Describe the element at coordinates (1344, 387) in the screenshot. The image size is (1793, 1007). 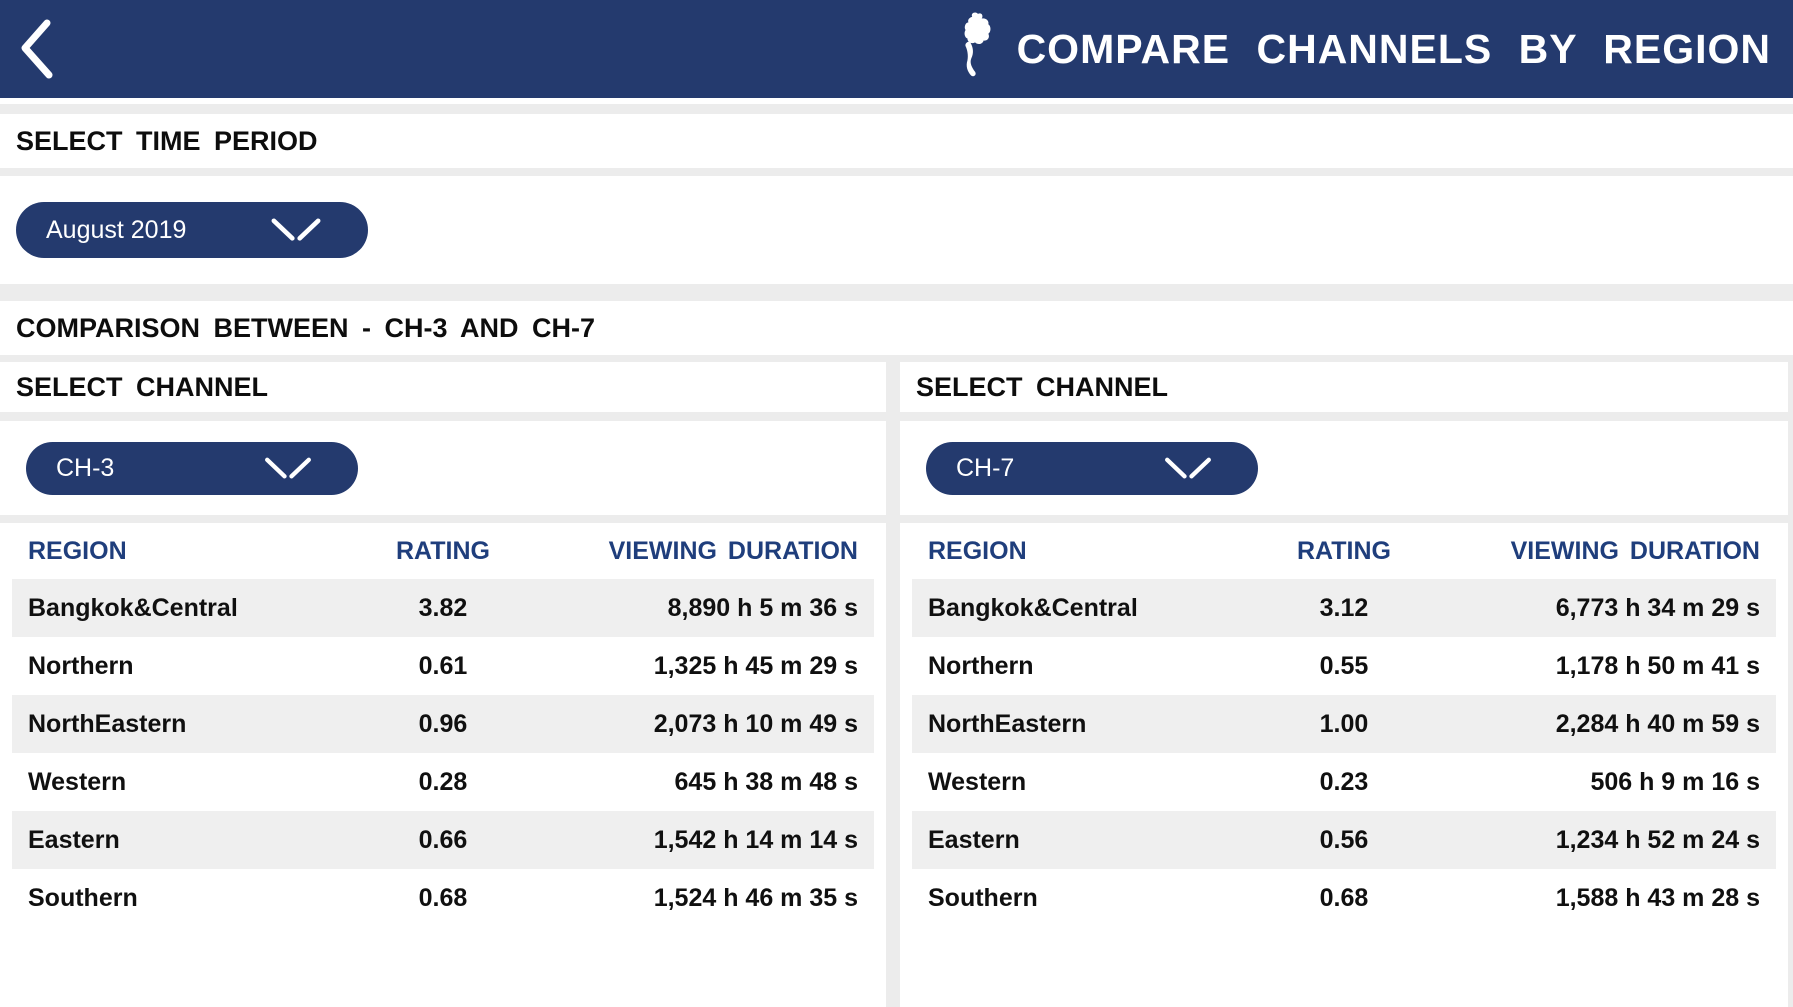
I see `select-channel-heading-right: SELECT CHANNEL` at that location.